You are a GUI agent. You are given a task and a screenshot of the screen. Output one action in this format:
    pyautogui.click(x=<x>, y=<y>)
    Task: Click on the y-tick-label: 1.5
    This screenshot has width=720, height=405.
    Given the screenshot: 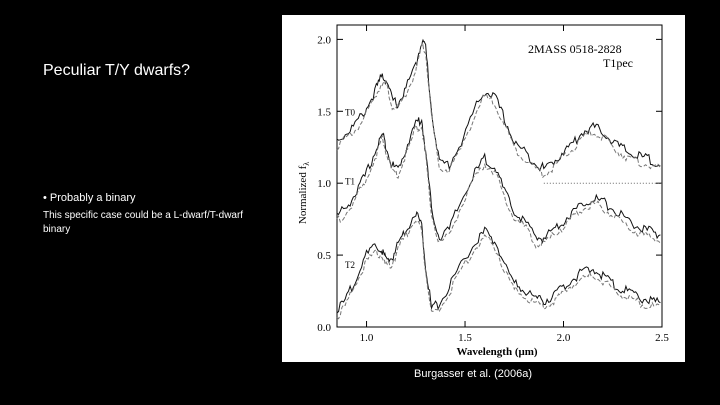 What is the action you would take?
    pyautogui.click(x=324, y=112)
    